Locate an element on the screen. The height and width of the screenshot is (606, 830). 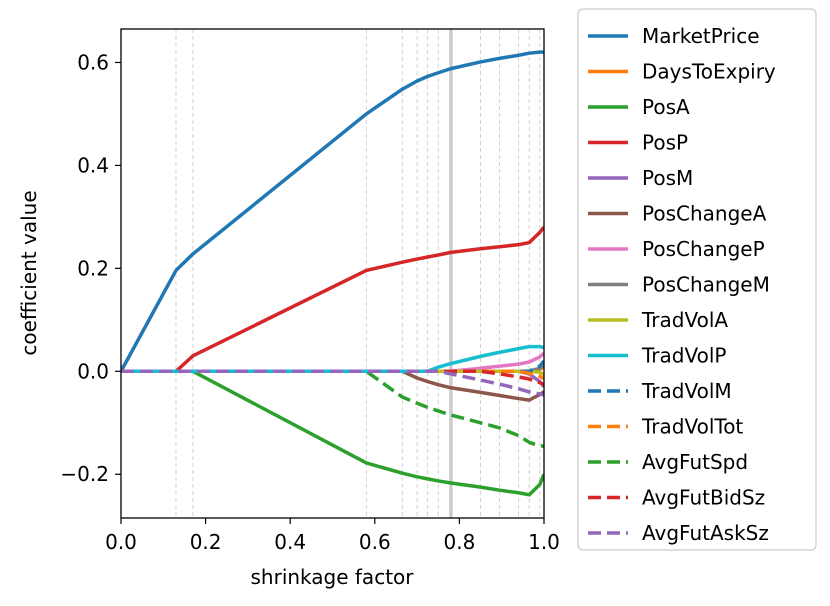
legend-entry-poschangep: PosChangeP is located at coordinates (676, 249).